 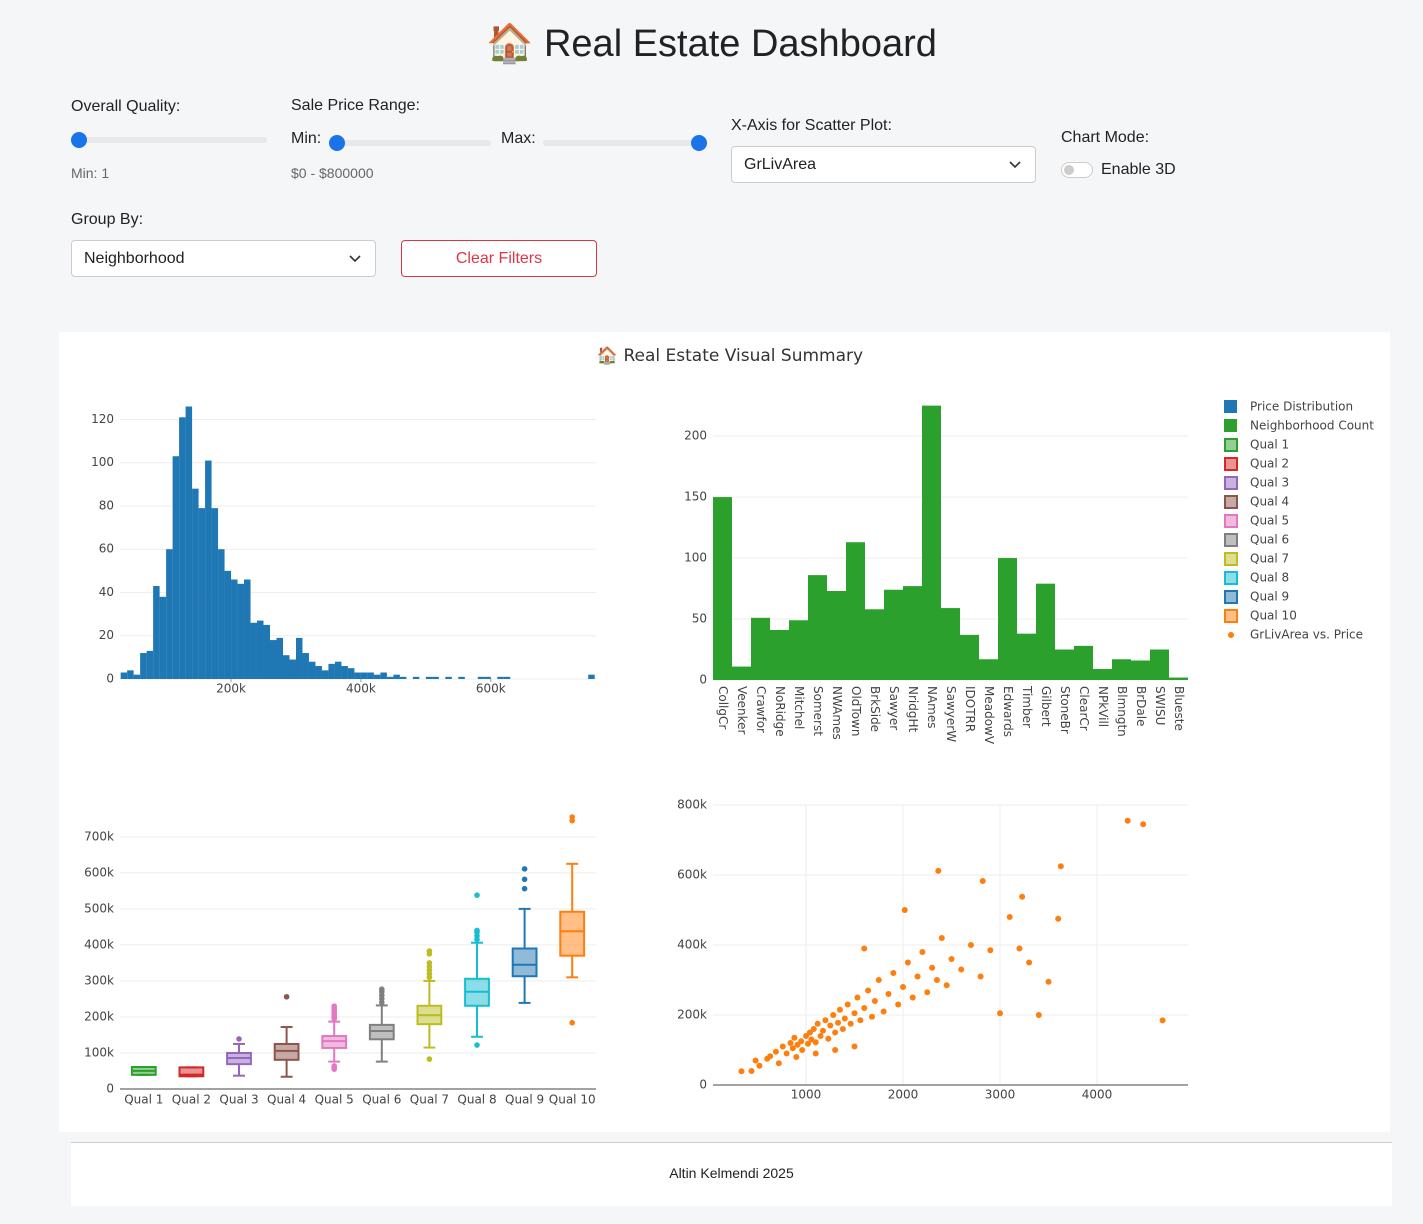 I want to click on x-tick-label: OldTown, so click(x=856, y=711).